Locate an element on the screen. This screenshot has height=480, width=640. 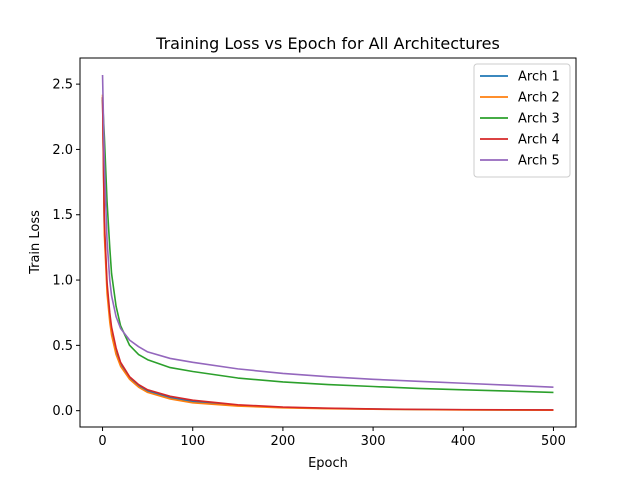
legend: Arch 1 Arch 2 Arch 3 Arch 4 Arch 5 is located at coordinates (522, 120).